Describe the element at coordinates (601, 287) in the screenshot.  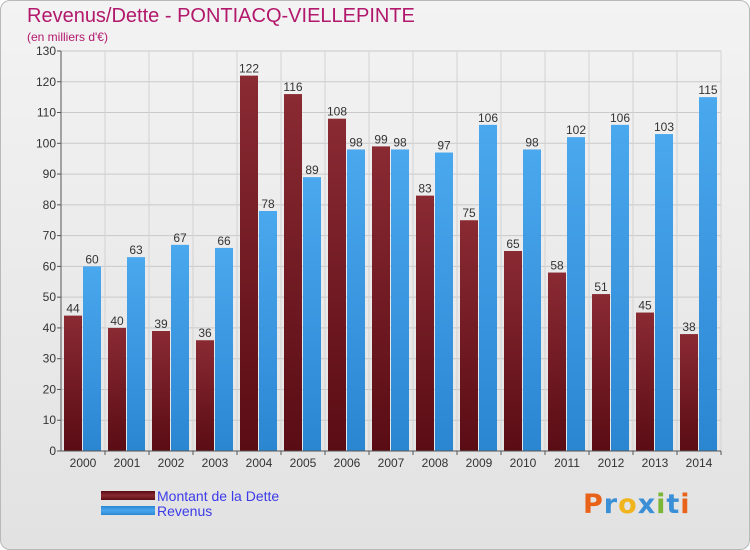
I see `data-label-dette: 51` at that location.